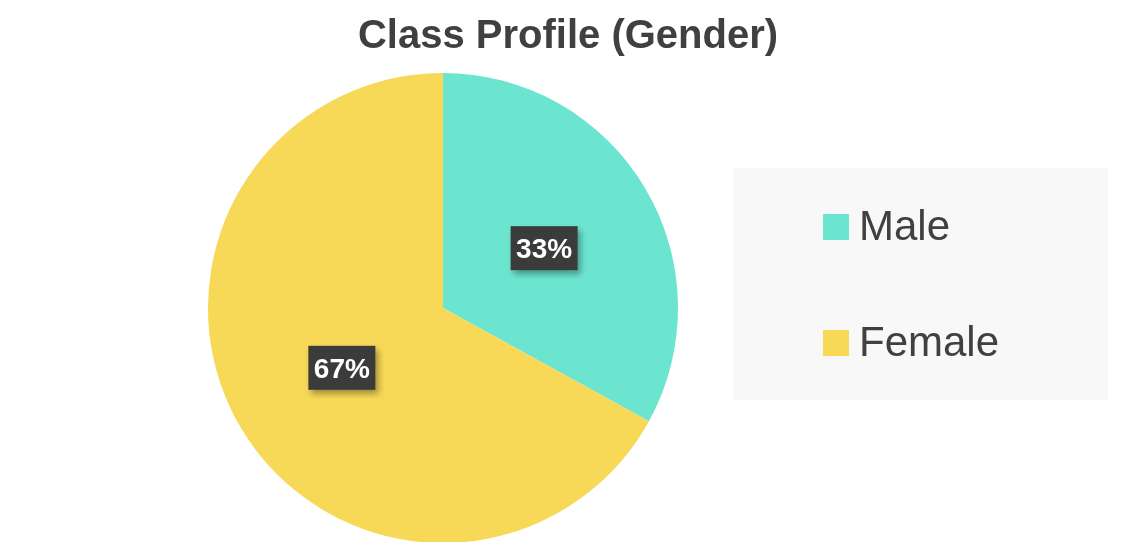  I want to click on pie-slice, so click(560, 247).